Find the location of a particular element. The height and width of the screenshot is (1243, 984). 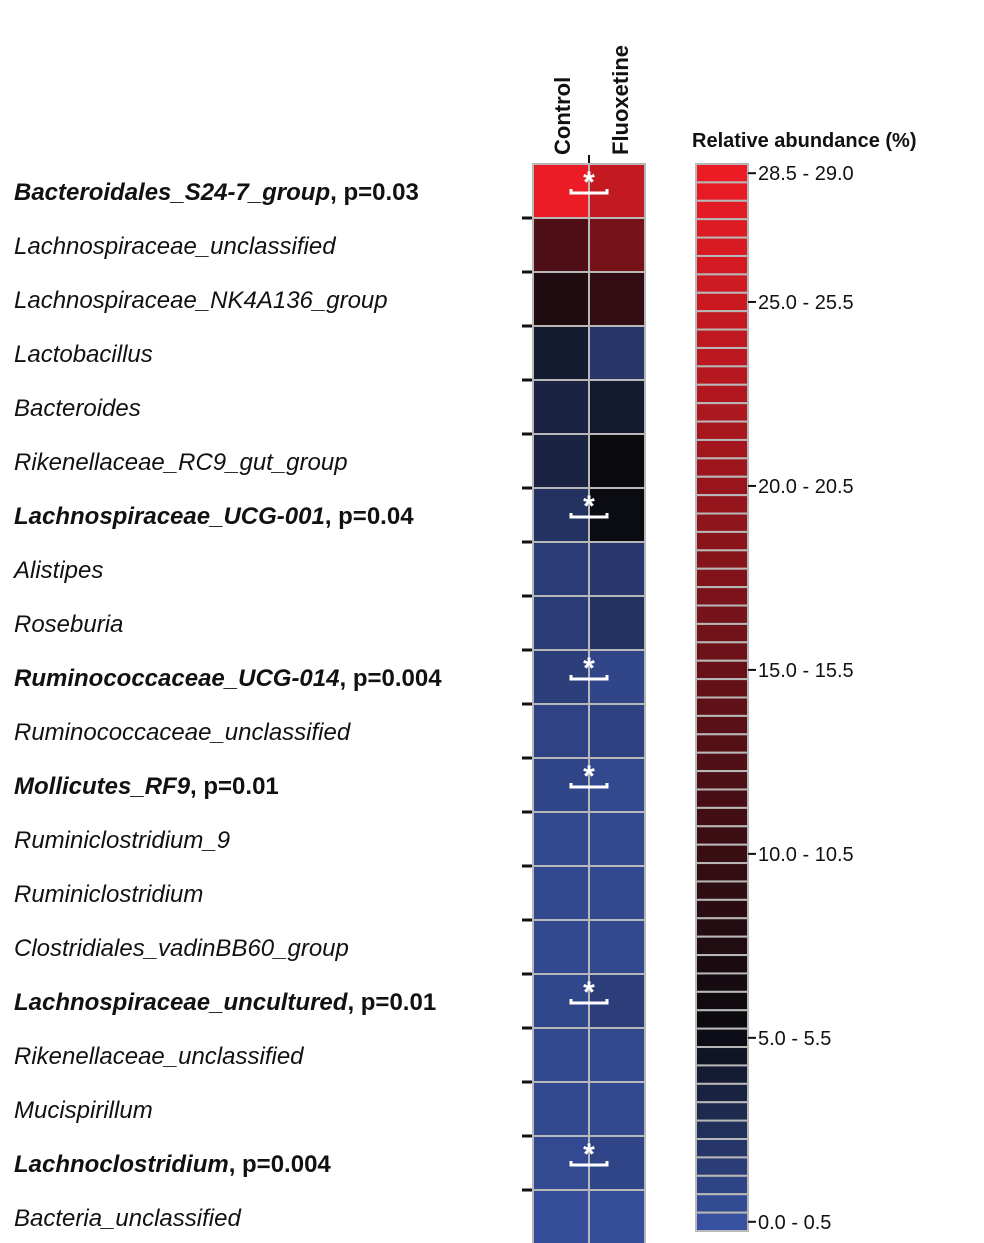

row-label: Lachnospiraceae_NK4A136_group is located at coordinates (201, 300).